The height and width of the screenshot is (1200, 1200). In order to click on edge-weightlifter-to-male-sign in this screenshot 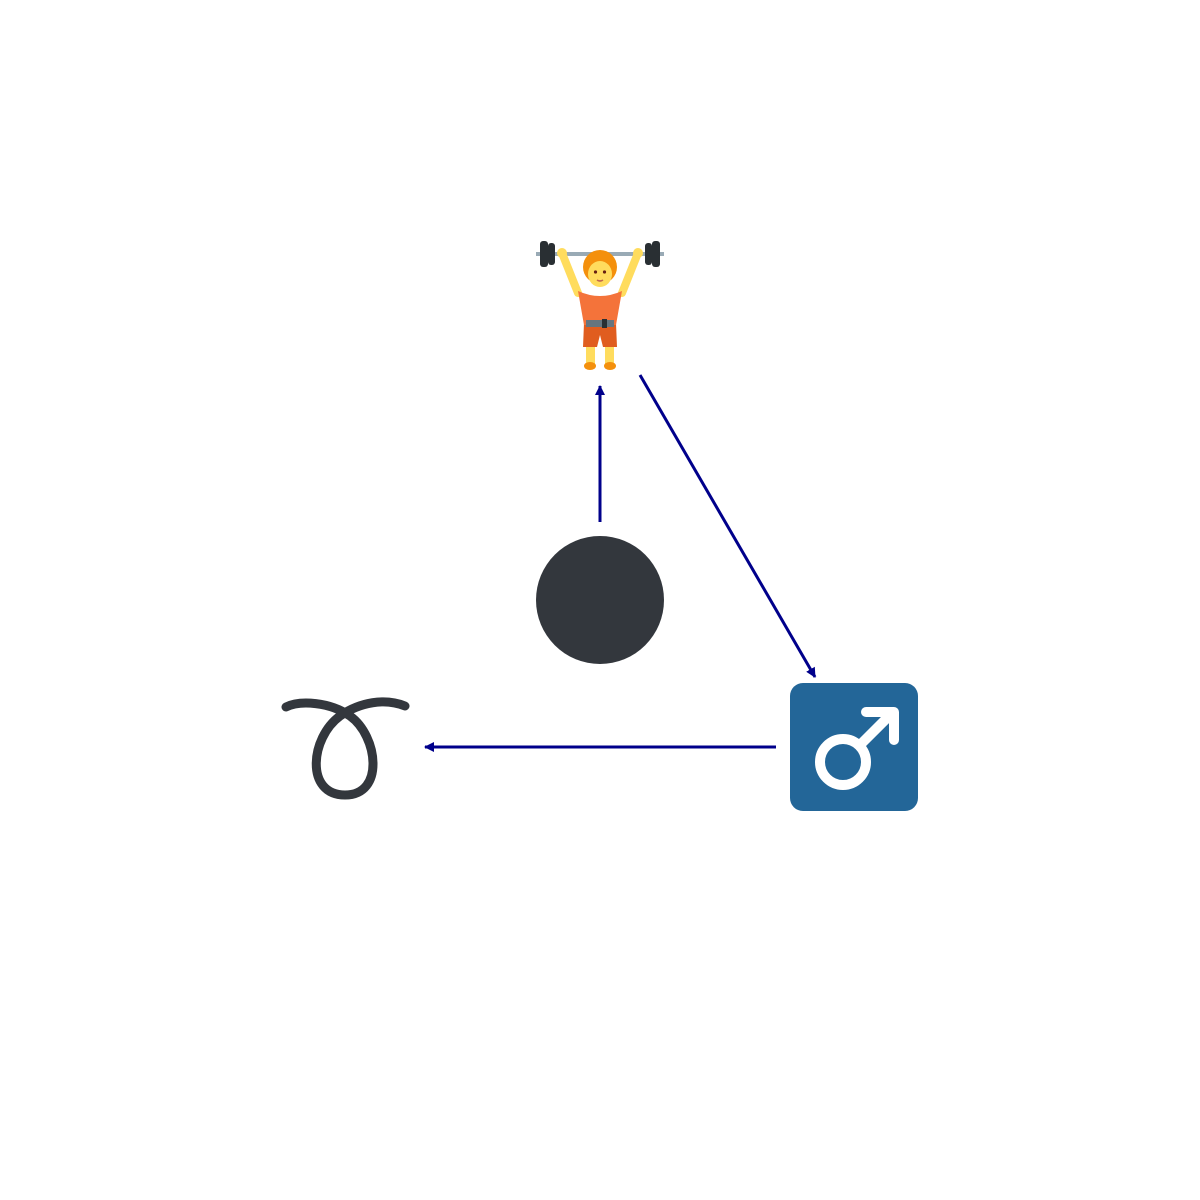, I will do `click(727, 526)`.